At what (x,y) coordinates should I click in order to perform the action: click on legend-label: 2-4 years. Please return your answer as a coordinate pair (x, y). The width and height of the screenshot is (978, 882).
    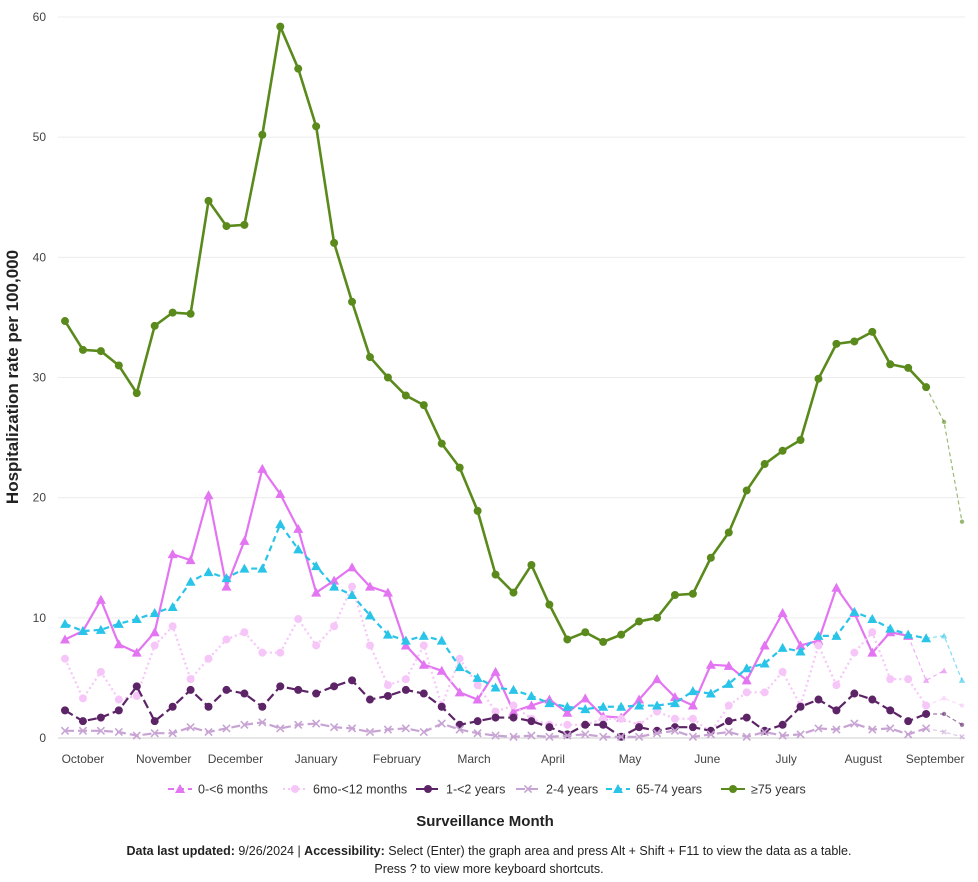
    Looking at the image, I should click on (572, 790).